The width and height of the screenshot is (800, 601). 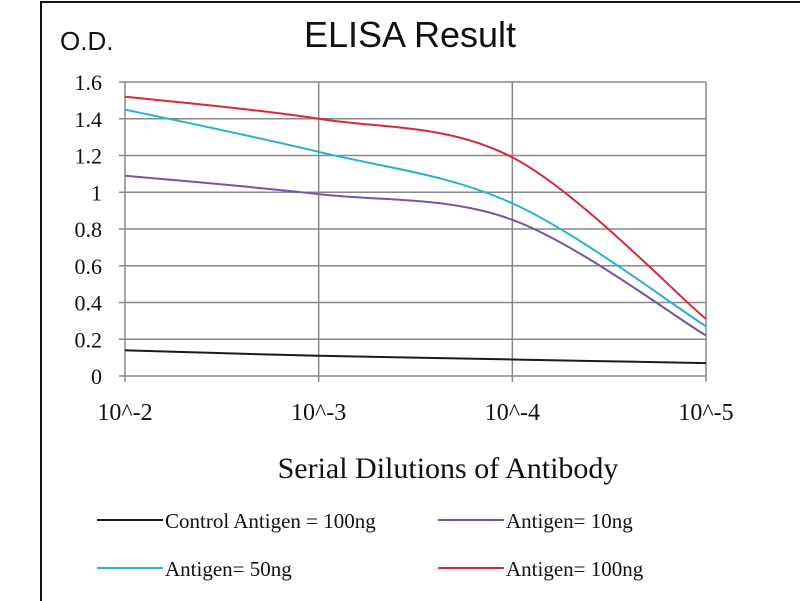 What do you see at coordinates (89, 156) in the screenshot?
I see `y-tick-label: 1.2` at bounding box center [89, 156].